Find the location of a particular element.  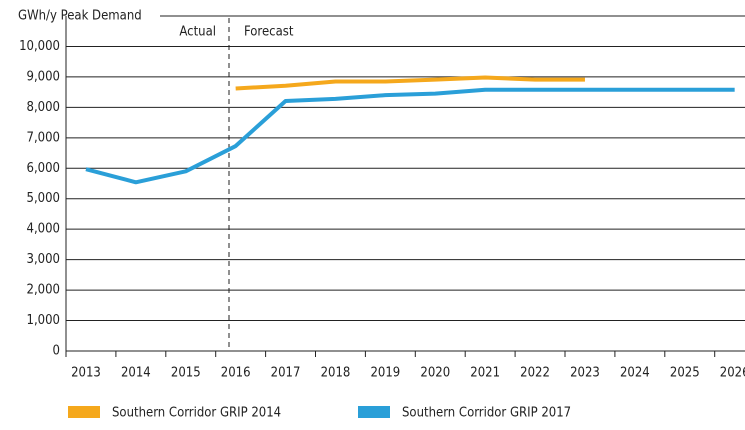

series-line is located at coordinates (410, 83).